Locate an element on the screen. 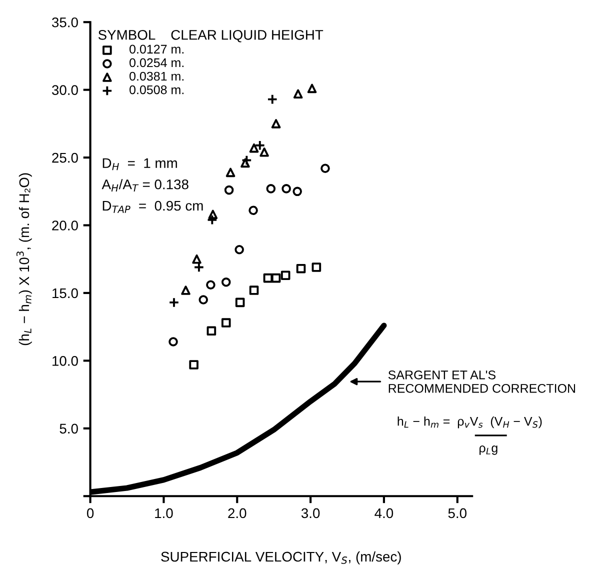 The image size is (606, 567). y-tick-label: 35.0 is located at coordinates (65, 22).